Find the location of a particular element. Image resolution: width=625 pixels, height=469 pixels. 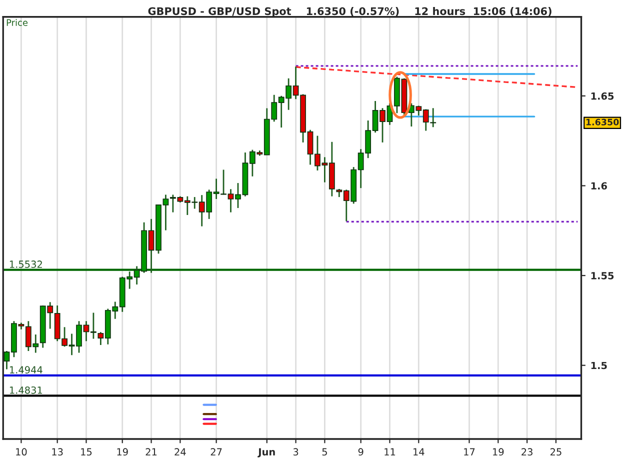

y-tick-label: 1.55 is located at coordinates (602, 276).